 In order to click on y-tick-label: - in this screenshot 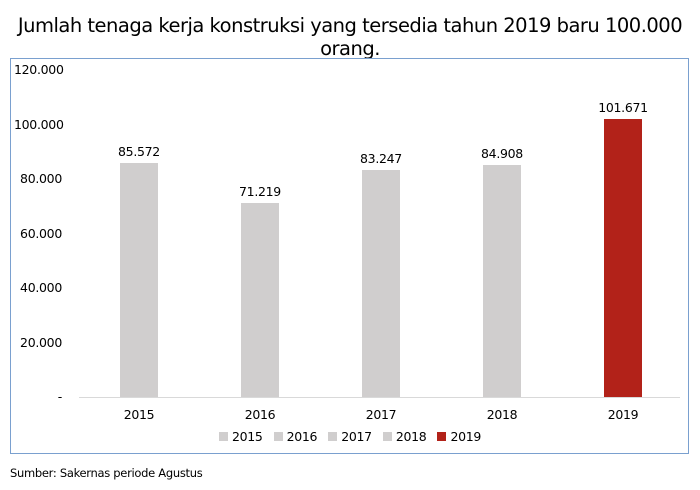, I will do `click(60, 396)`.